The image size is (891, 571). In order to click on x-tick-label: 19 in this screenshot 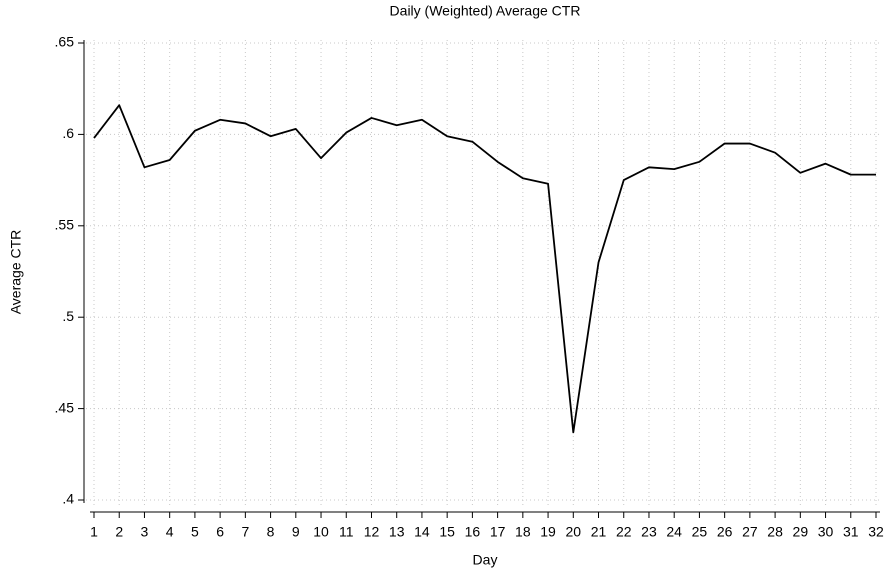, I will do `click(548, 532)`.